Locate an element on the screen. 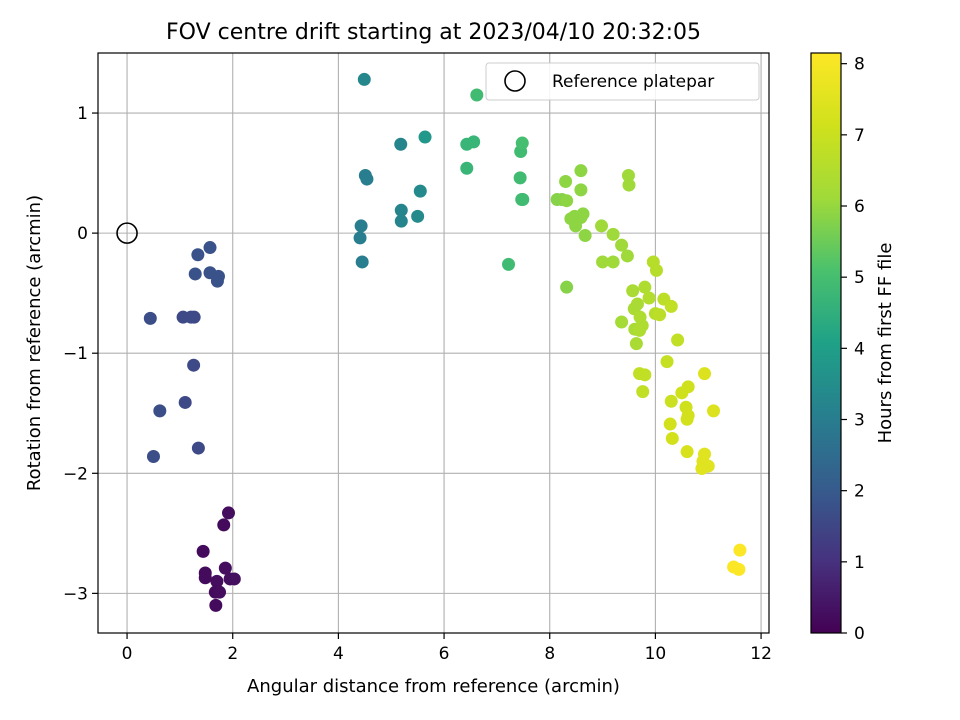 The image size is (960, 720). colorbar-tick-label: 7 is located at coordinates (859, 136).